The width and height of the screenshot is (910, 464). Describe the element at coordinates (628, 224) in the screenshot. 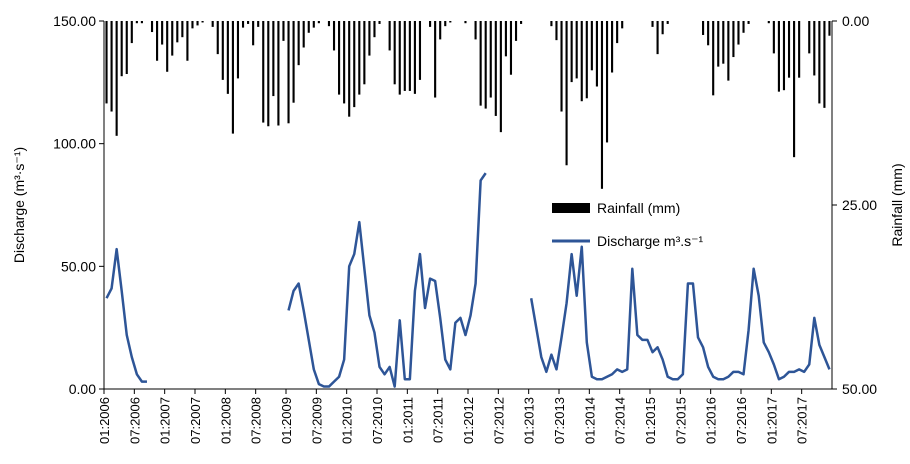

I see `legend: Rainfall (mm) Discharge m³.s⁻¹` at that location.